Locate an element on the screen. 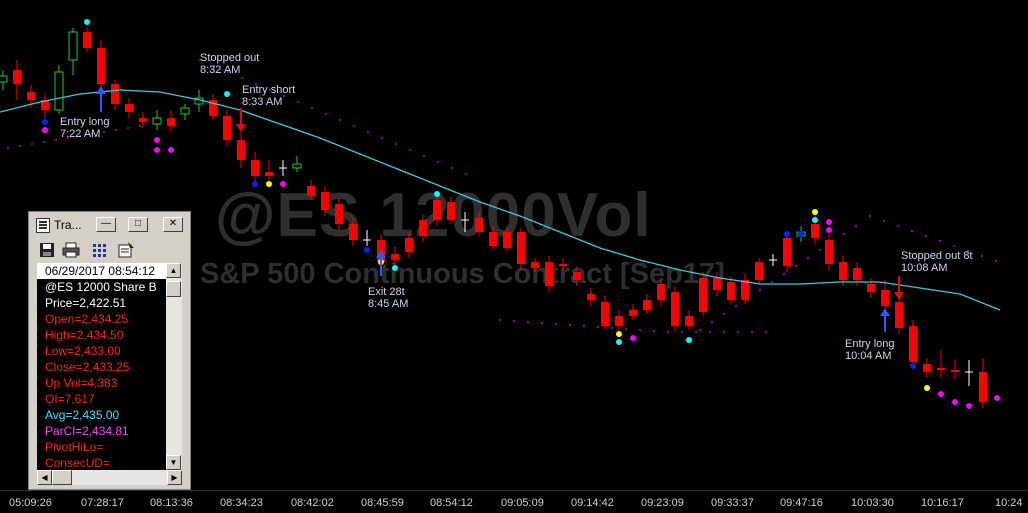 The image size is (1028, 513). tracking-window-icon is located at coordinates (43, 225).